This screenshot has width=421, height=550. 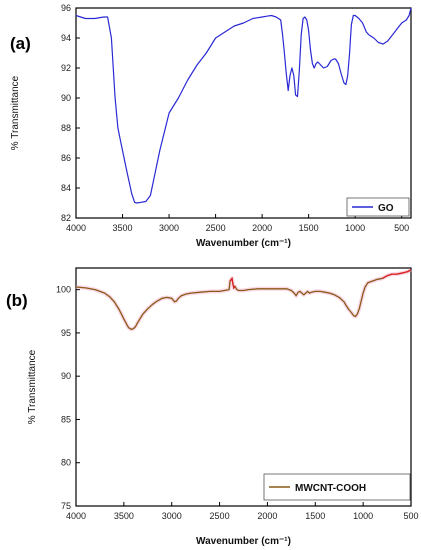 What do you see at coordinates (20, 43) in the screenshot?
I see `panel-label: (a)` at bounding box center [20, 43].